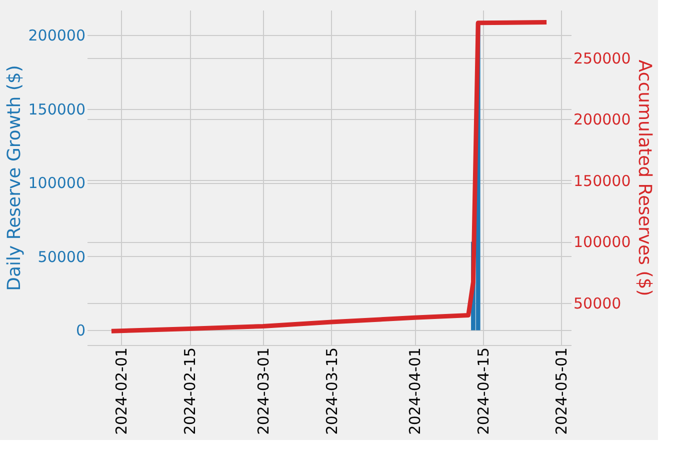 The image size is (690, 459). What do you see at coordinates (57, 183) in the screenshot?
I see `y-tick-label: 100000` at bounding box center [57, 183].